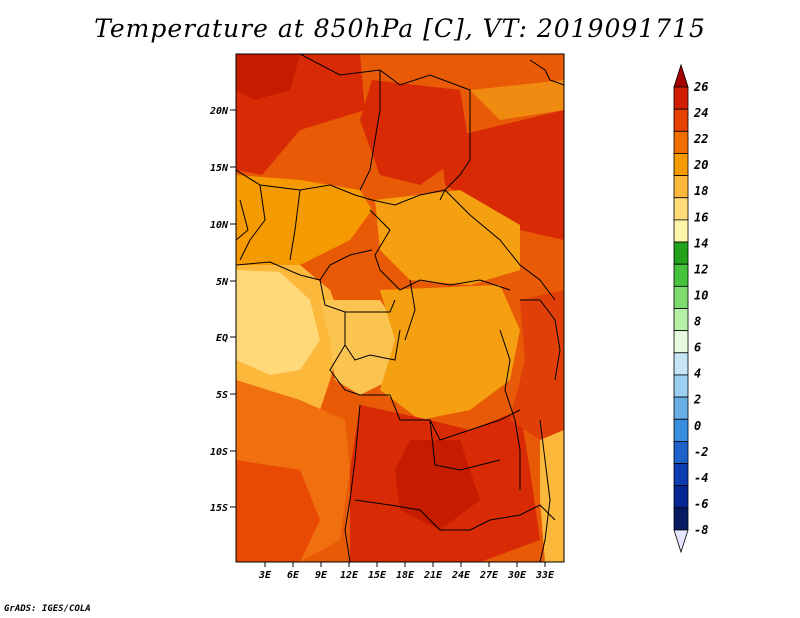 The width and height of the screenshot is (800, 618). Describe the element at coordinates (461, 575) in the screenshot. I see `lon-label-24e: 24E` at that location.